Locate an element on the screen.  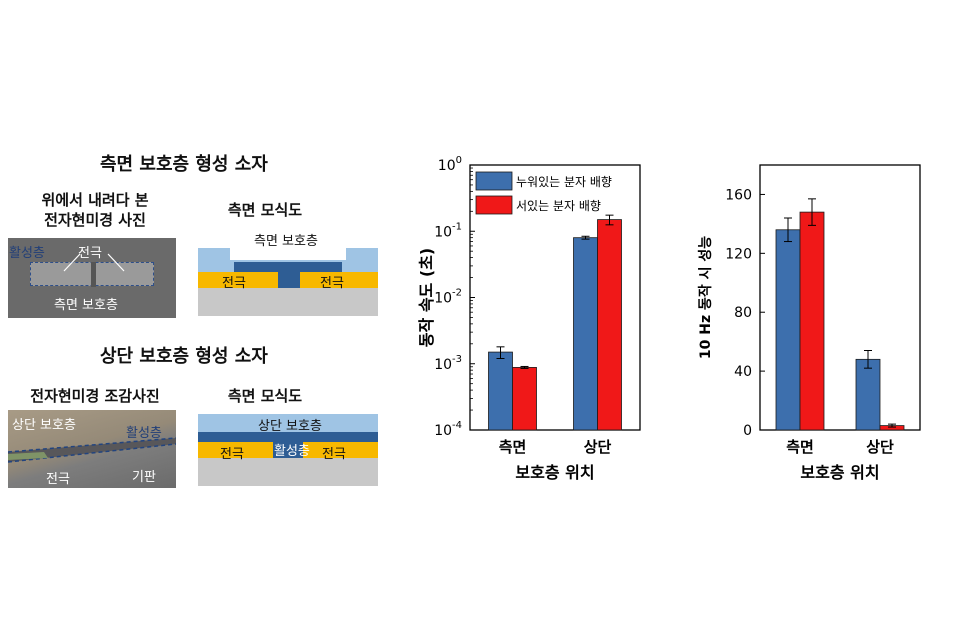
electrode-left-label-2: 전극 is located at coordinates (232, 454).